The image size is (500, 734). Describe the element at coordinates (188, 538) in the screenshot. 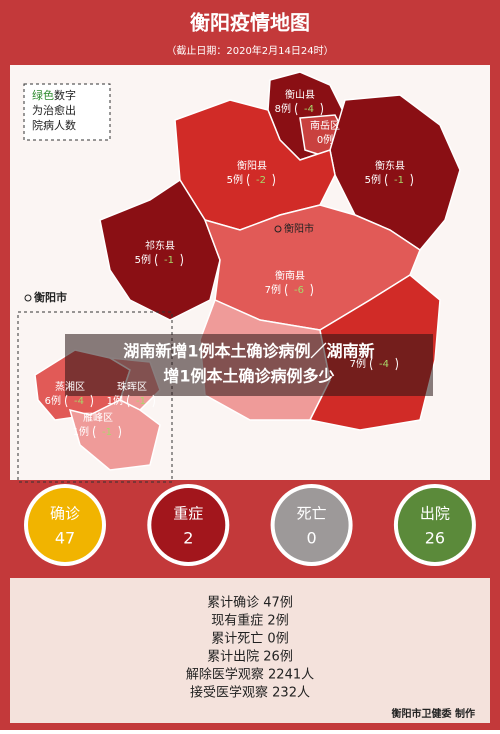

I see `summary-value: 2` at that location.